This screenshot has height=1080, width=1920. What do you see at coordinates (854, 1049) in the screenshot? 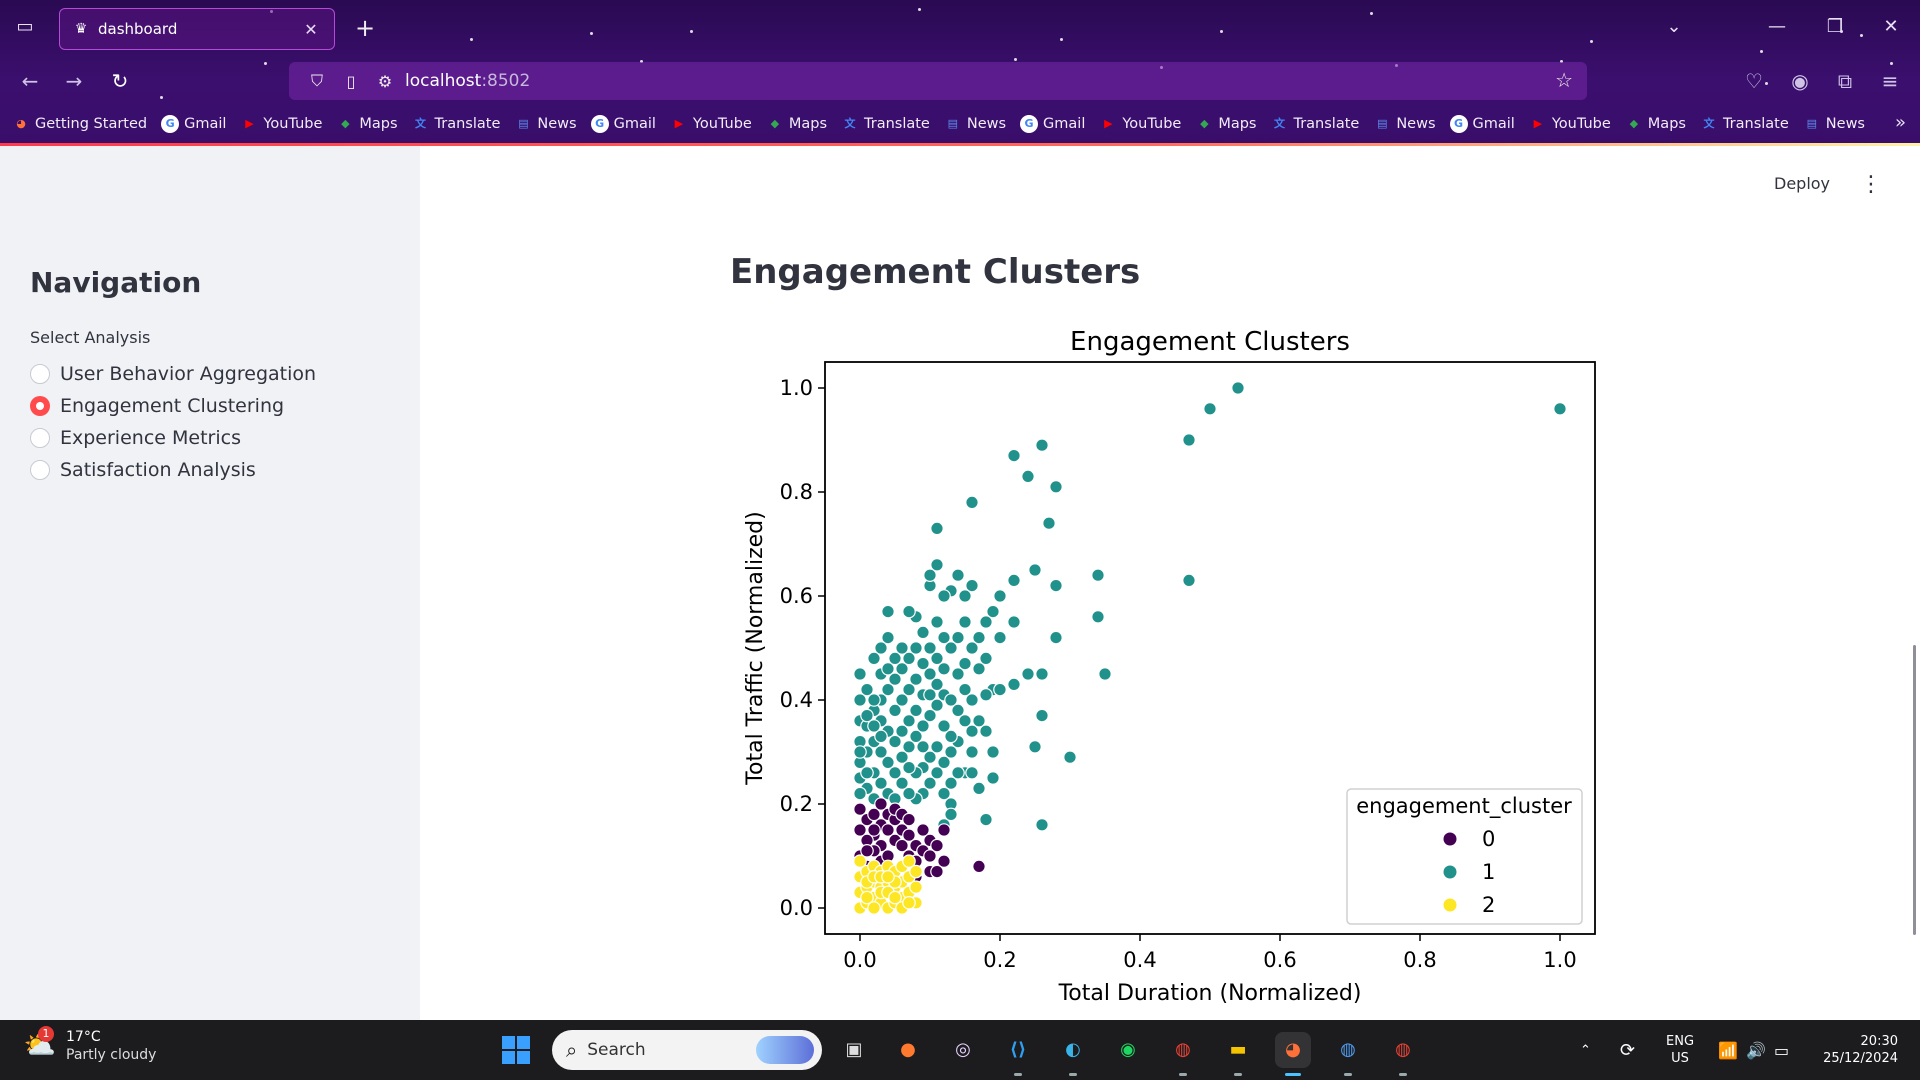
I see `task-view-icon: ▣` at bounding box center [854, 1049].